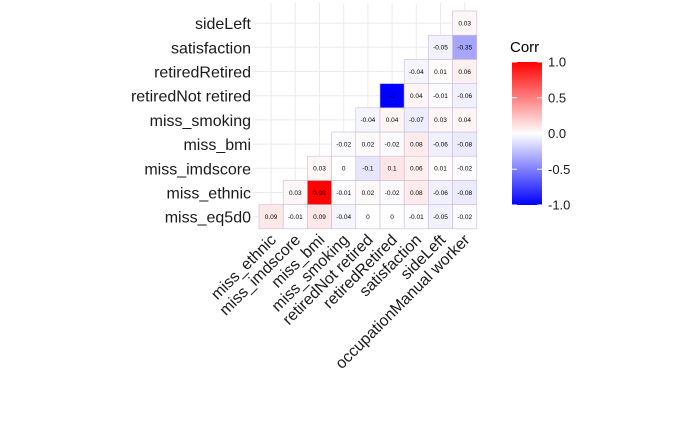  What do you see at coordinates (557, 97) in the screenshot?
I see `legend-tick-label: 0.5` at bounding box center [557, 97].